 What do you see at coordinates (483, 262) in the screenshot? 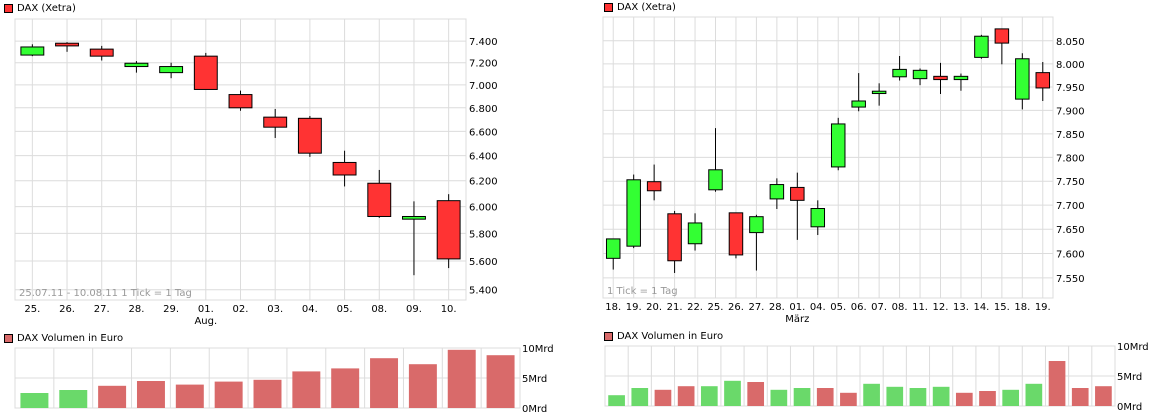
I see `y-tick-label: 5.600` at bounding box center [483, 262].